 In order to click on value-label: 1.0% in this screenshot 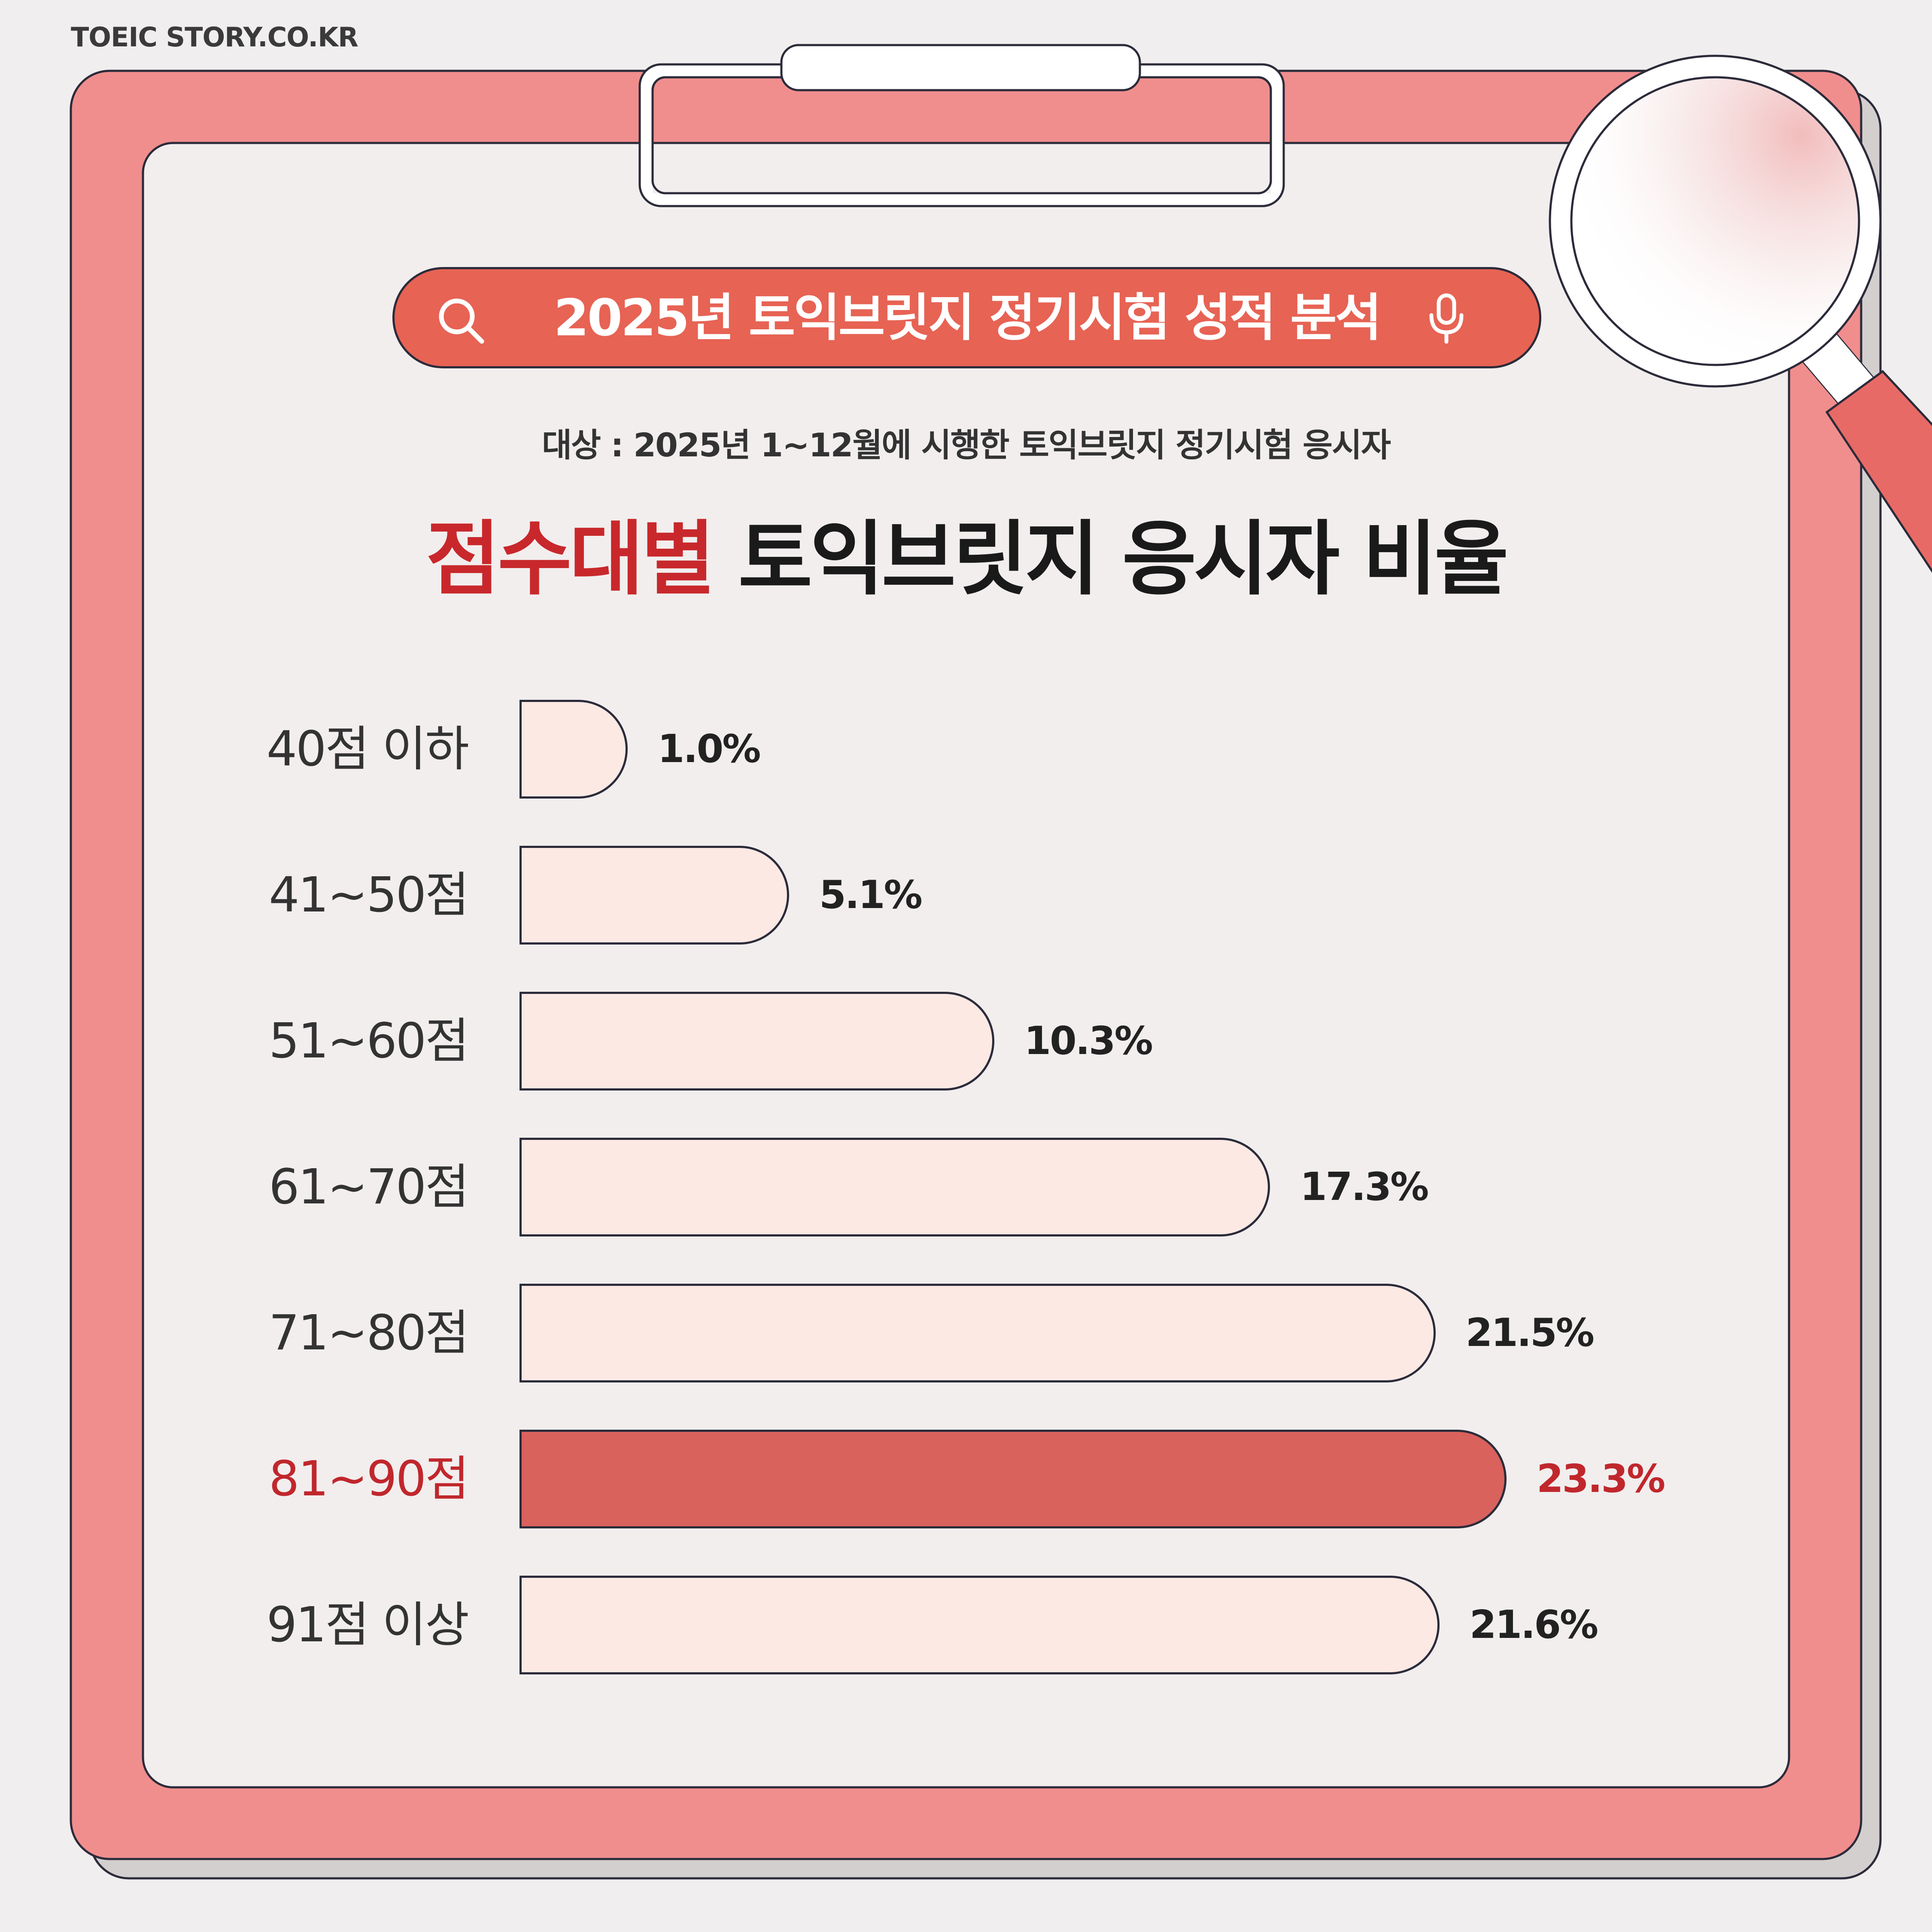, I will do `click(709, 749)`.